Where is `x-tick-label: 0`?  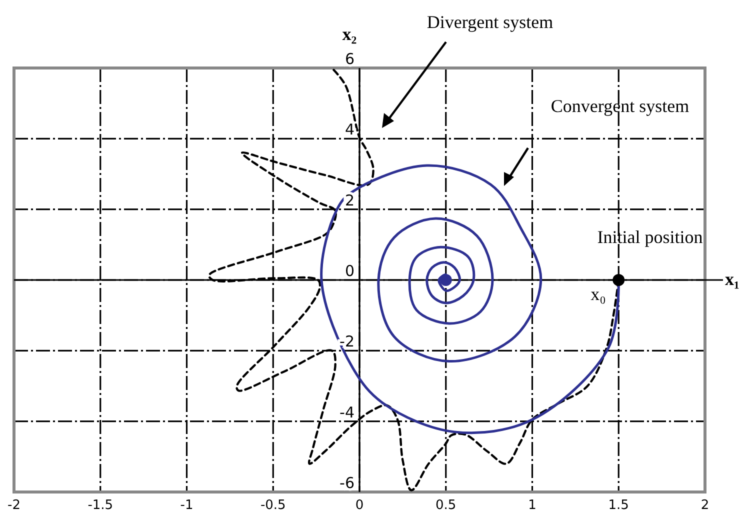 x-tick-label: 0 is located at coordinates (359, 505).